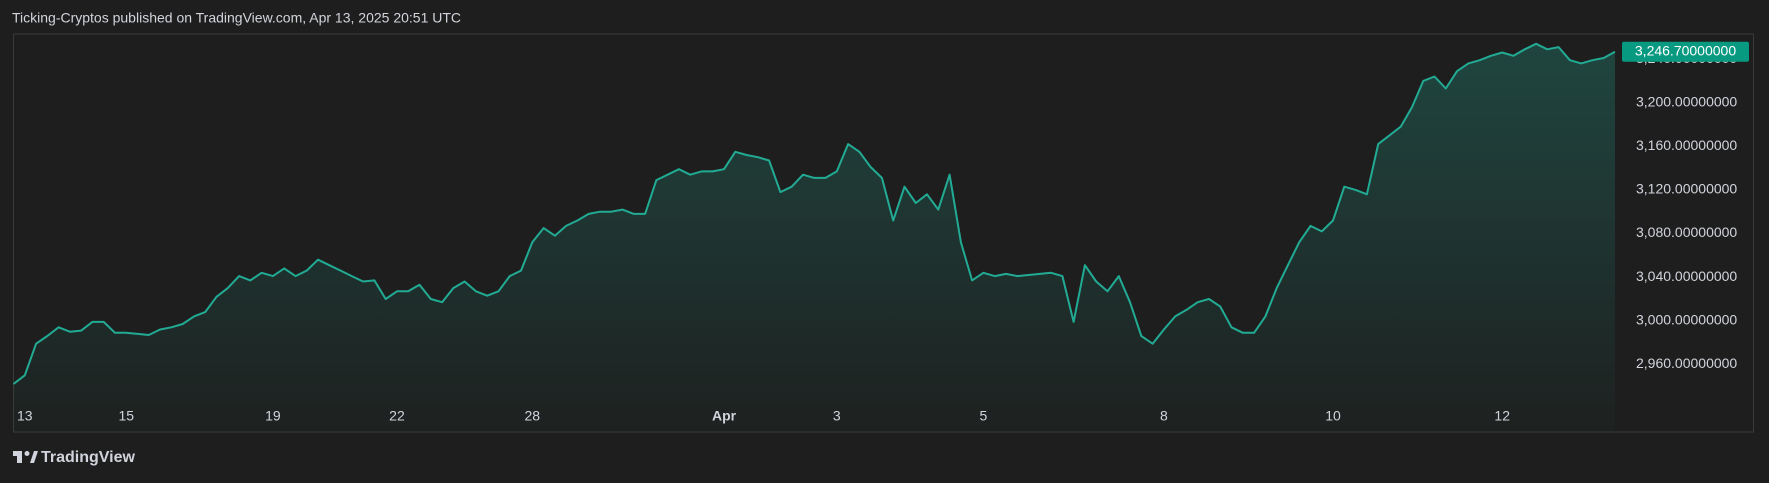 The image size is (1769, 483). What do you see at coordinates (724, 416) in the screenshot?
I see `x-tick-label: Apr` at bounding box center [724, 416].